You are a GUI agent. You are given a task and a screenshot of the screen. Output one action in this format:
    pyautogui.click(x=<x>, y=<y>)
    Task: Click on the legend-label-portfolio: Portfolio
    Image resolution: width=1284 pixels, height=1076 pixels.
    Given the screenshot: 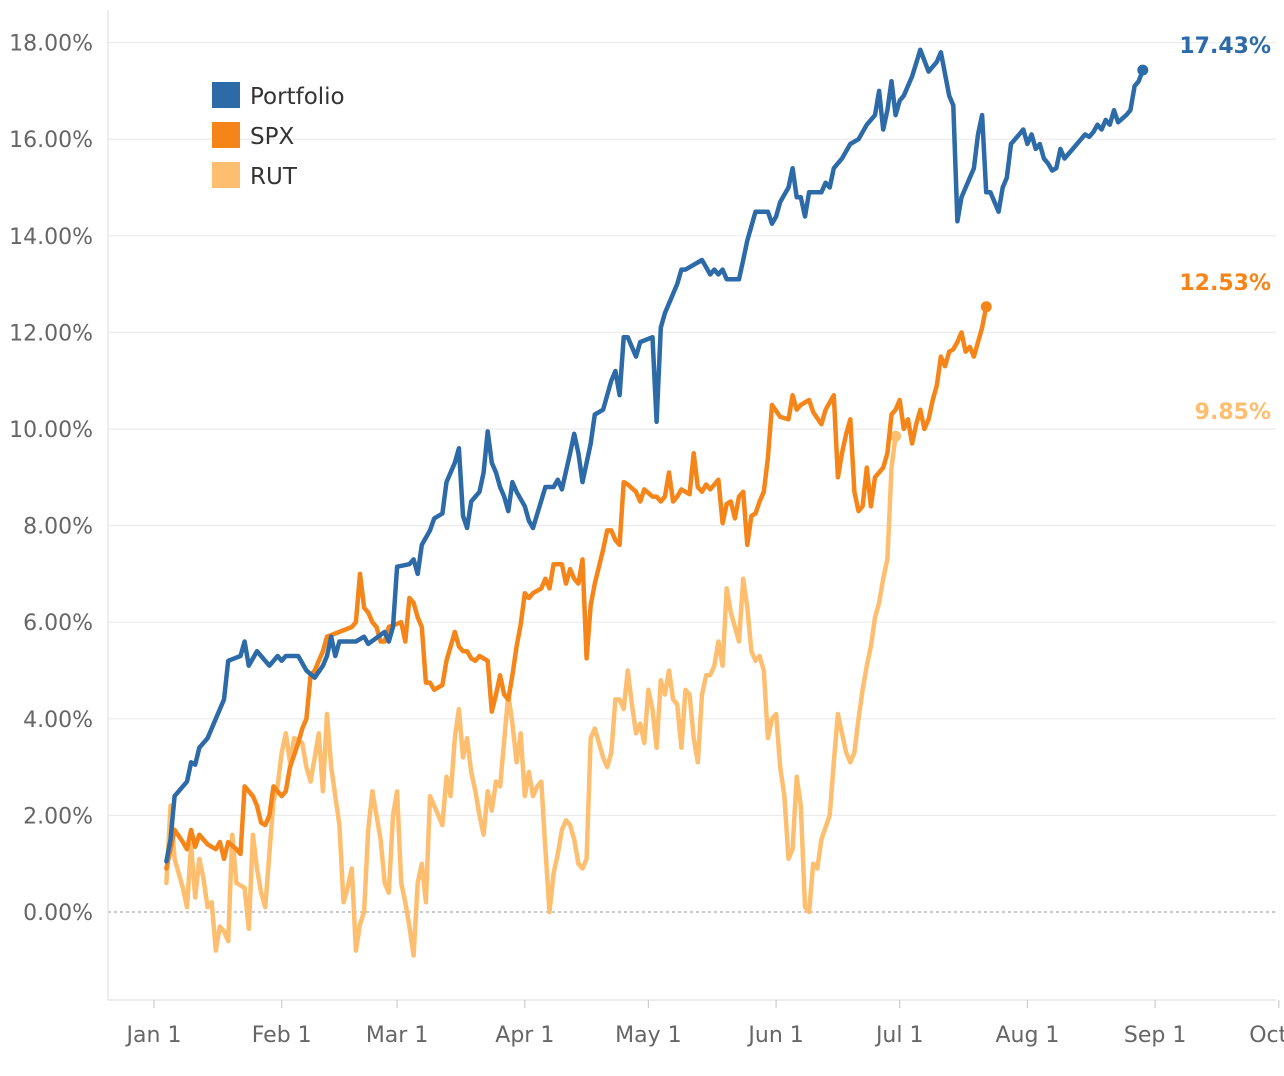 What is the action you would take?
    pyautogui.click(x=297, y=97)
    